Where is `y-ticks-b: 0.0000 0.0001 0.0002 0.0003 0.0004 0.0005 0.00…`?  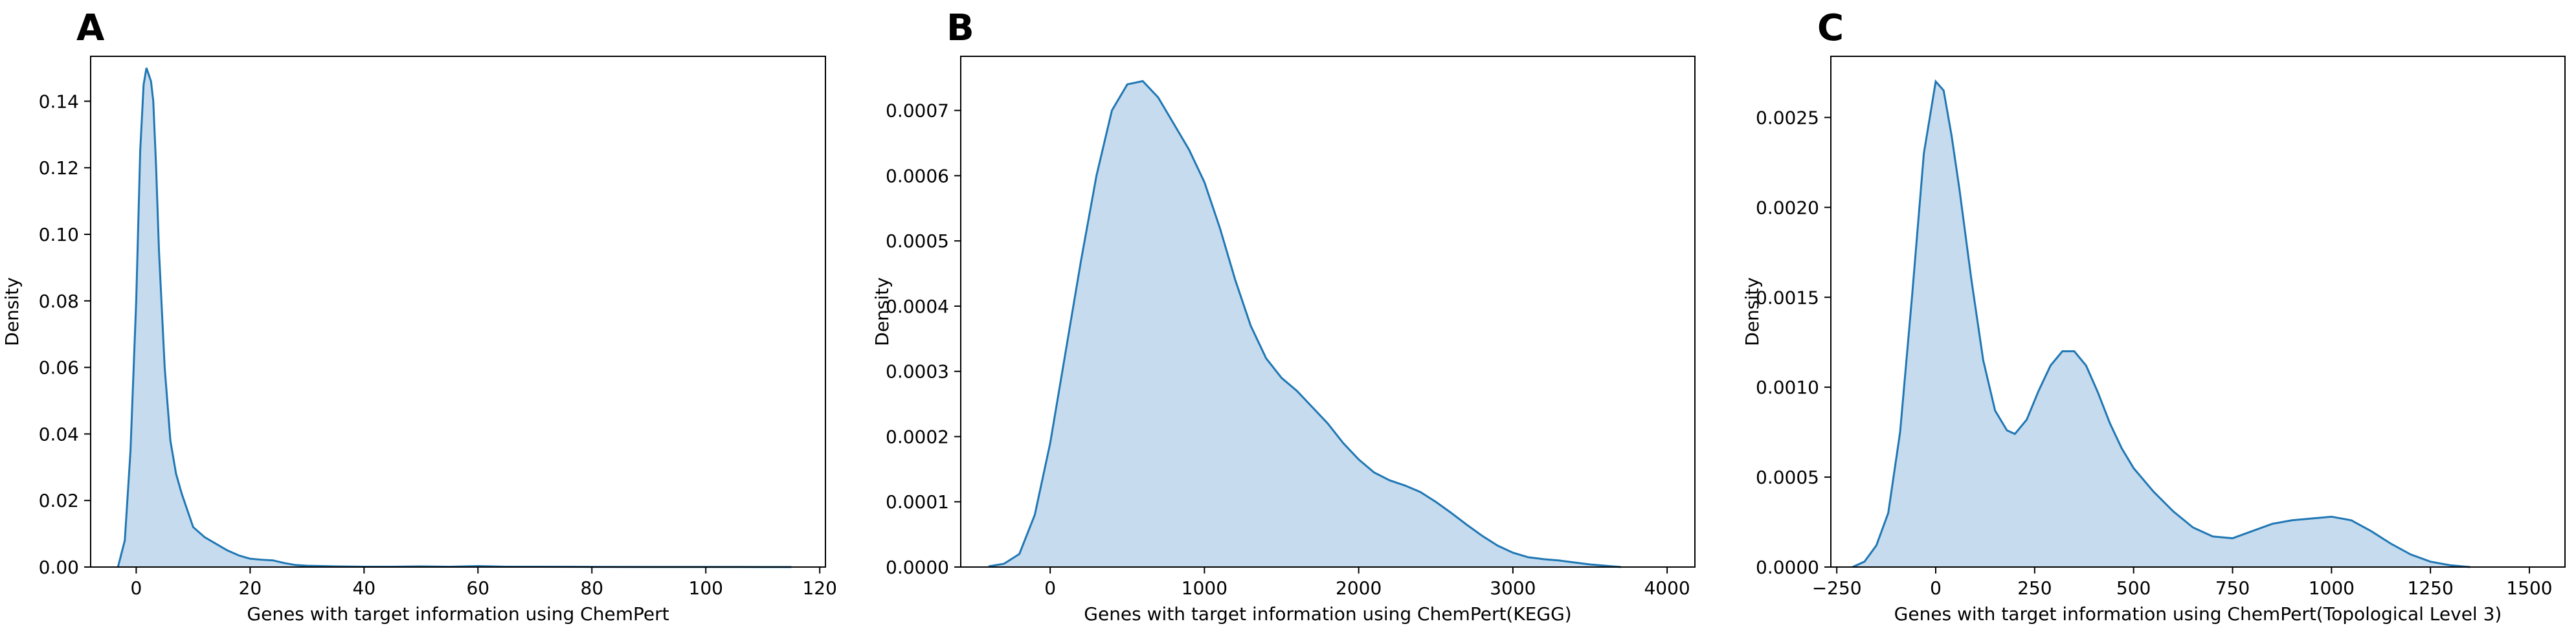 y-ticks-b: 0.0000 0.0001 0.0002 0.0003 0.0004 0.0005 0.00… is located at coordinates (924, 339).